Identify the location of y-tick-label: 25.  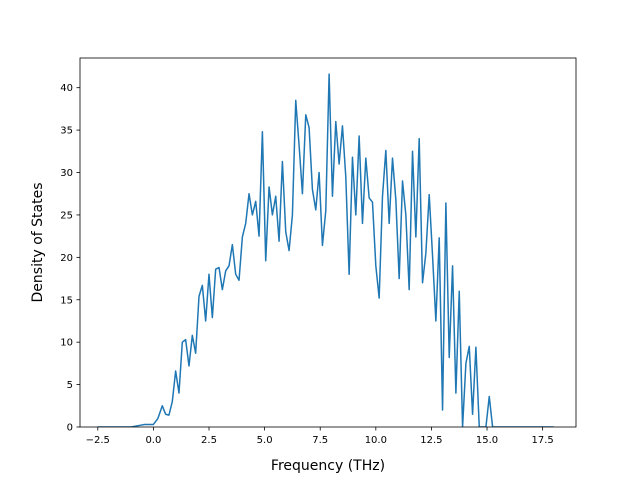
(66, 215).